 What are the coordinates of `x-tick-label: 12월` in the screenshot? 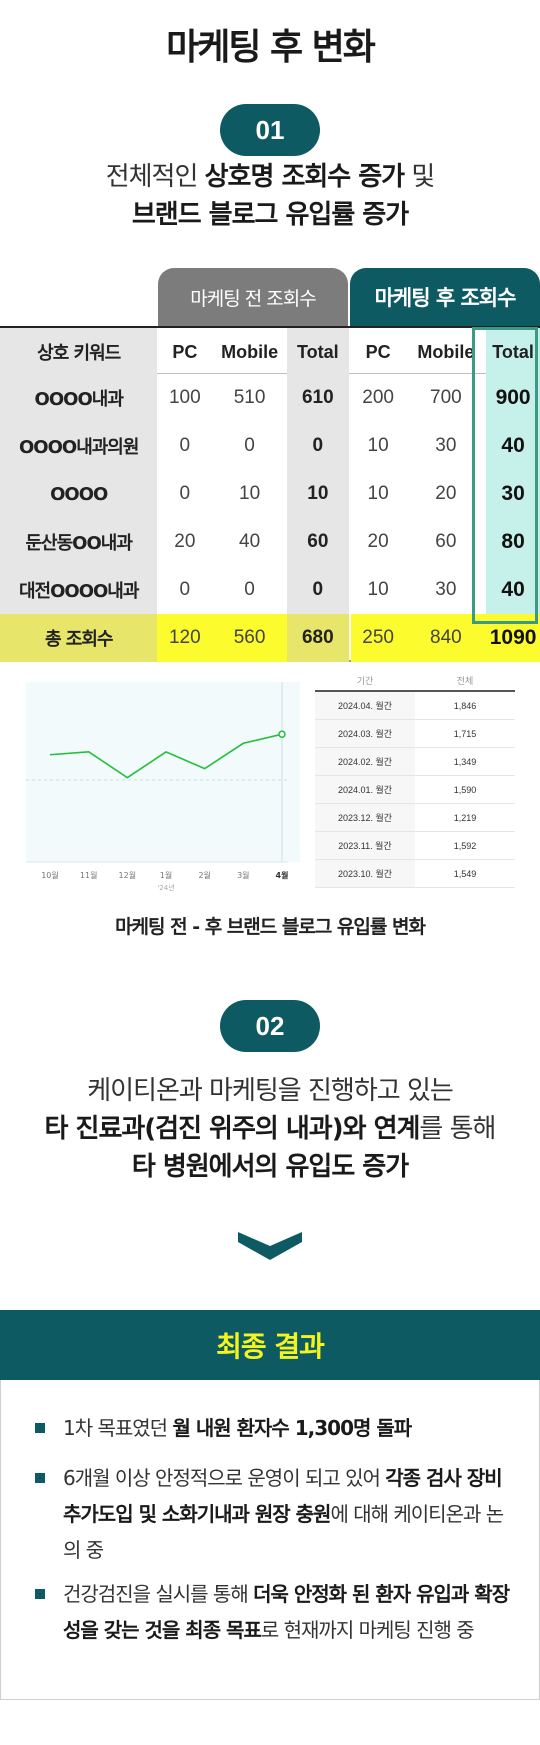 It's located at (128, 875).